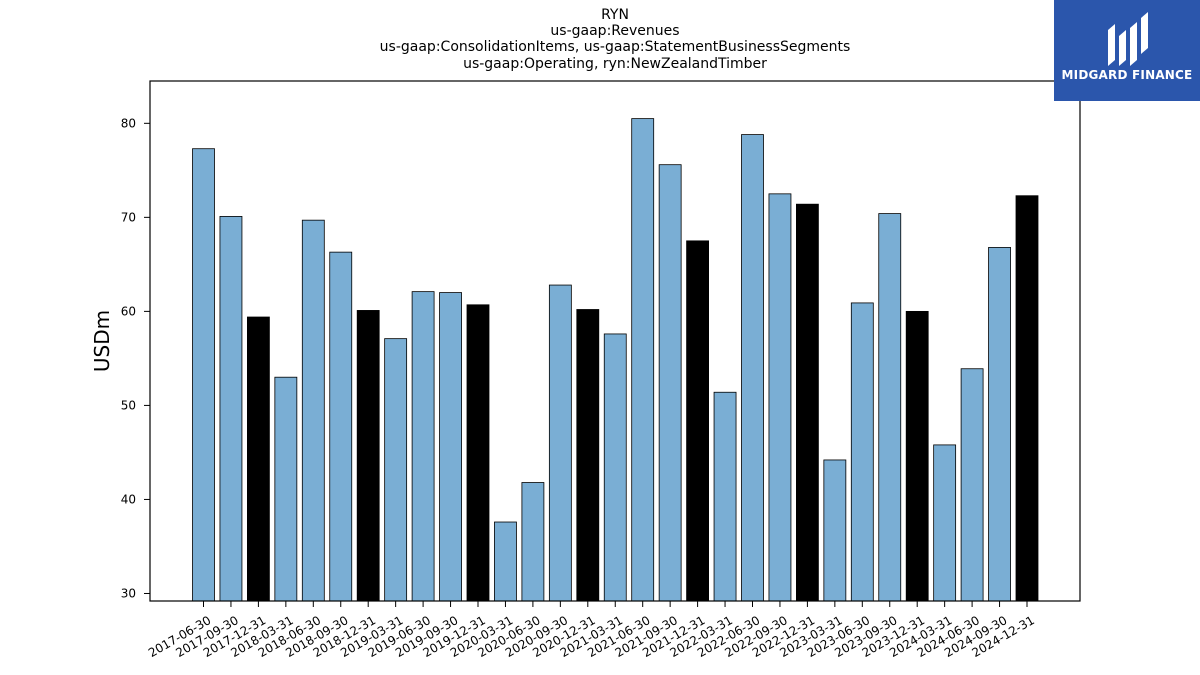 This screenshot has width=1200, height=675. I want to click on midgard-logo-icon, so click(1128, 39).